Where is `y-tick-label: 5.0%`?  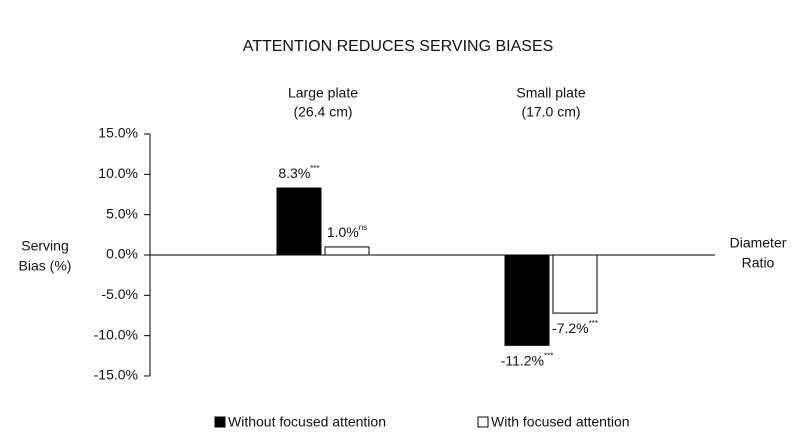 y-tick-label: 5.0% is located at coordinates (122, 213).